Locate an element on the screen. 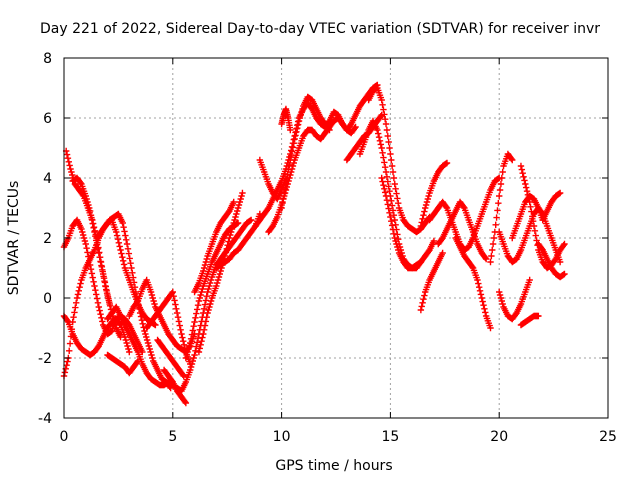 The width and height of the screenshot is (640, 480). x-tick-label: 0 is located at coordinates (64, 437).